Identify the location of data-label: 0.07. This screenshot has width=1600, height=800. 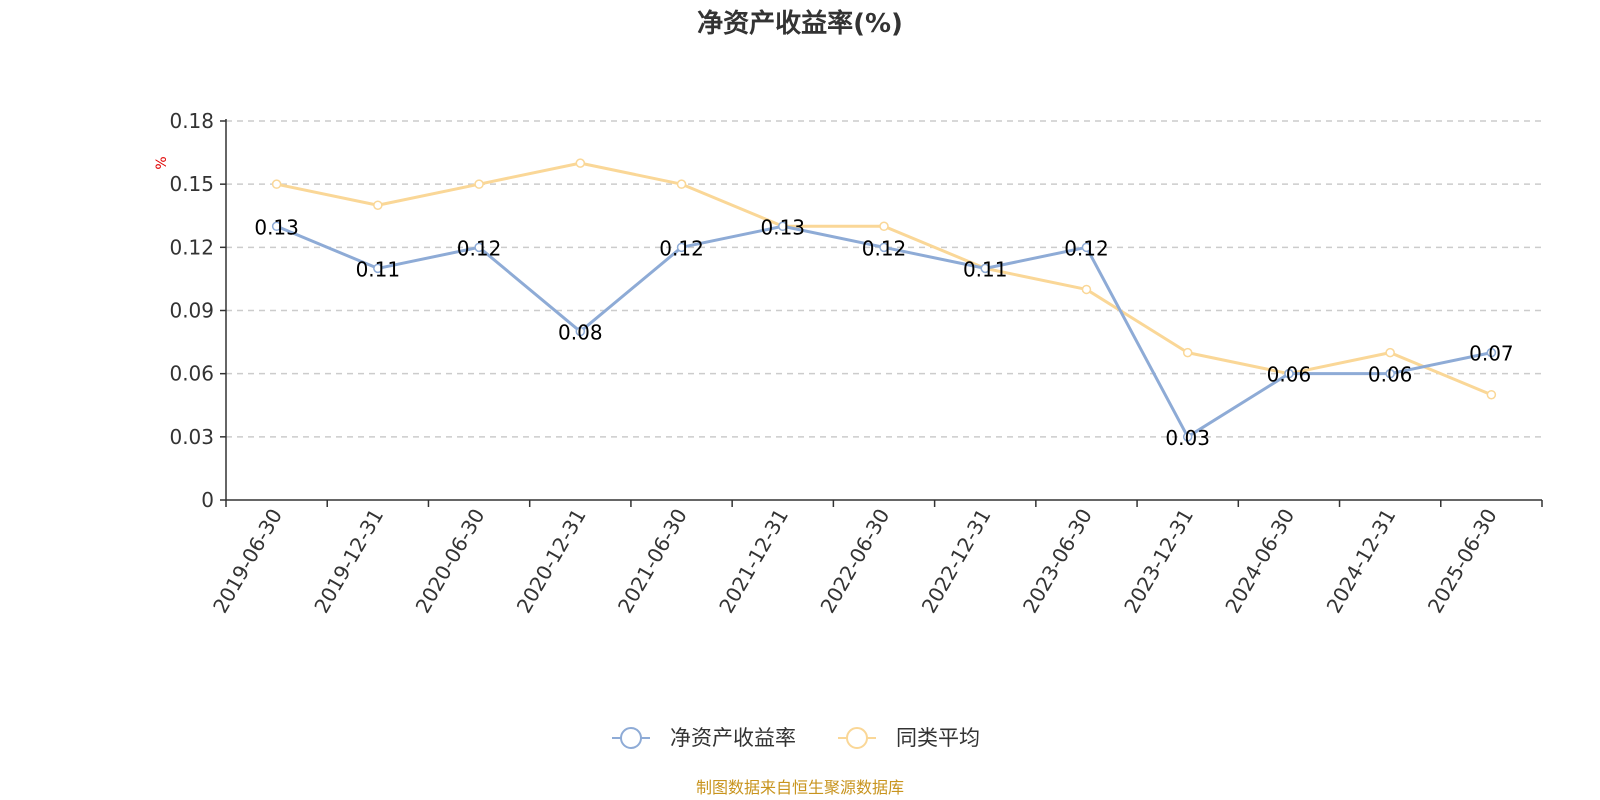
(1491, 354).